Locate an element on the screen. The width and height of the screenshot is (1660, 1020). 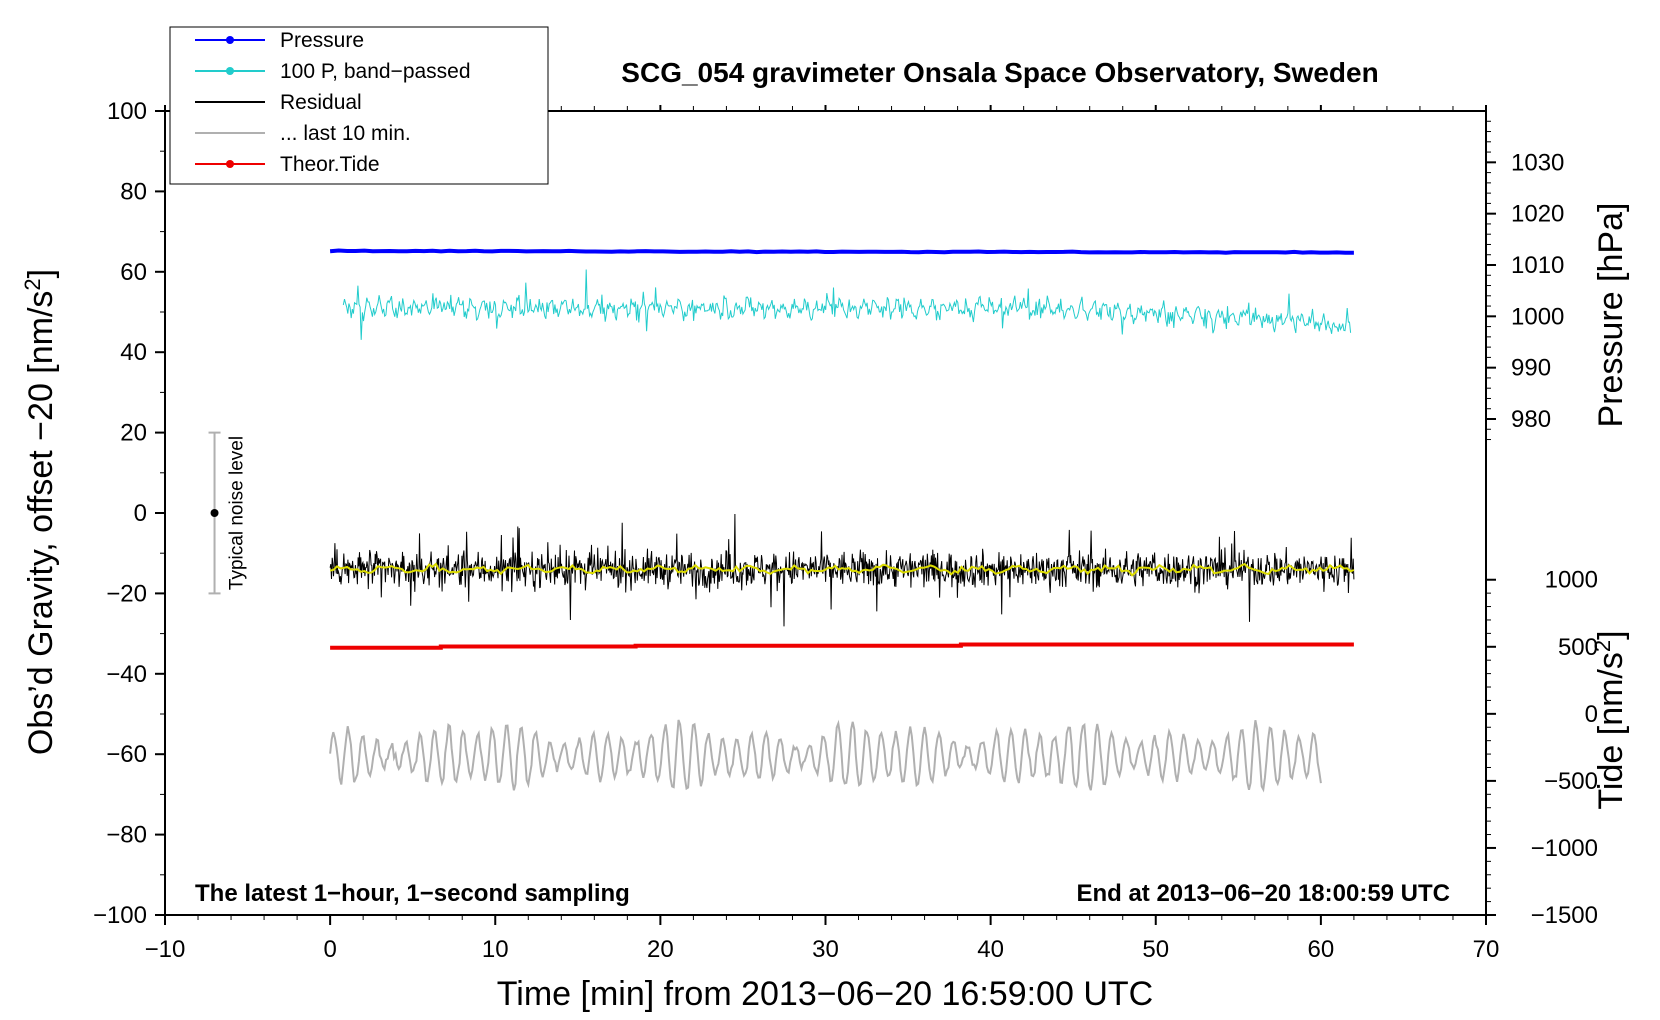
x-tick-label: 10 is located at coordinates (495, 949).